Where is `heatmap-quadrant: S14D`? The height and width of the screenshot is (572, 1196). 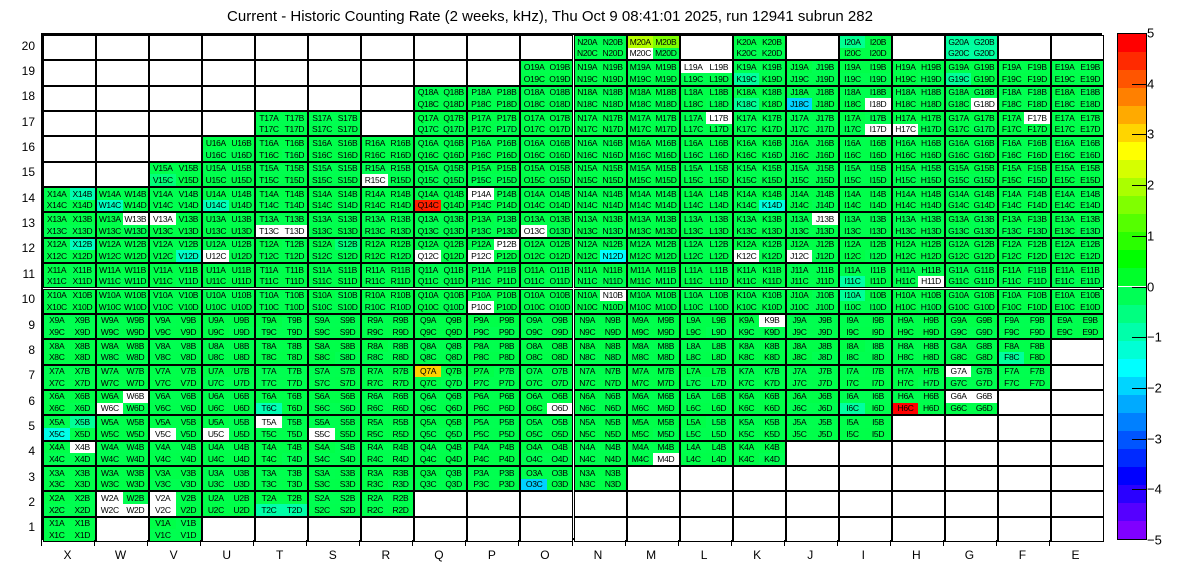 heatmap-quadrant: S14D is located at coordinates (347, 205).